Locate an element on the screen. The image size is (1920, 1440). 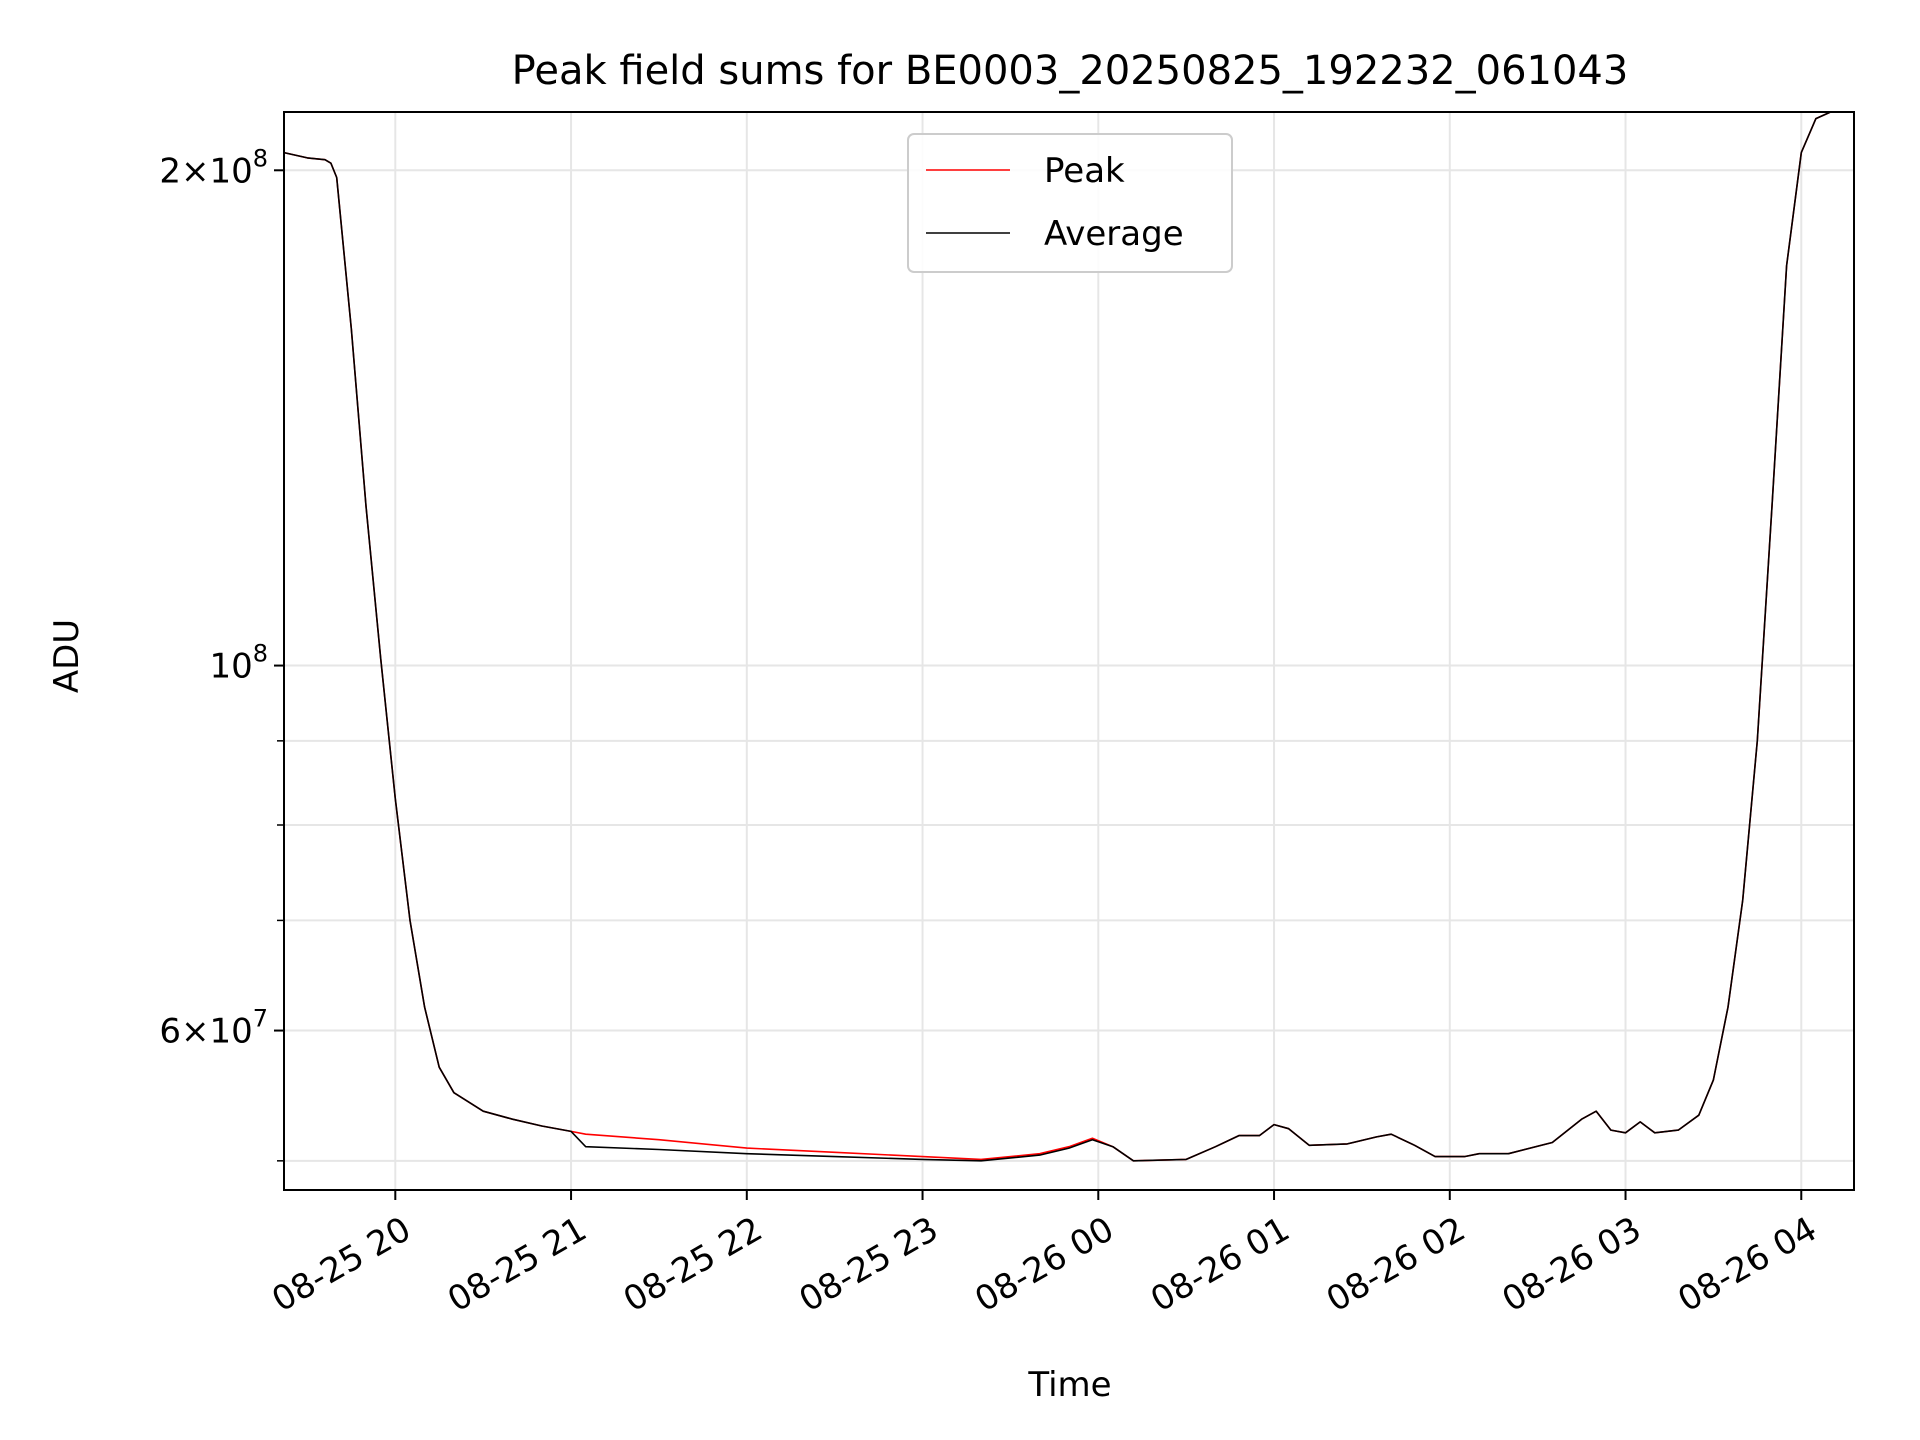
x-axis-label: Time is located at coordinates (1069, 1385).